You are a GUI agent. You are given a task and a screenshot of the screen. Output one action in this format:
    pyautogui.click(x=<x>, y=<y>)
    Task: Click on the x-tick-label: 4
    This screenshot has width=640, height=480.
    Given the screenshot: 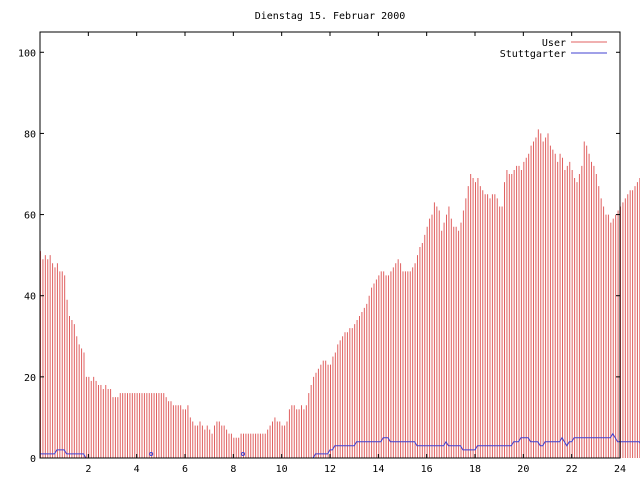 What is the action you would take?
    pyautogui.click(x=137, y=469)
    